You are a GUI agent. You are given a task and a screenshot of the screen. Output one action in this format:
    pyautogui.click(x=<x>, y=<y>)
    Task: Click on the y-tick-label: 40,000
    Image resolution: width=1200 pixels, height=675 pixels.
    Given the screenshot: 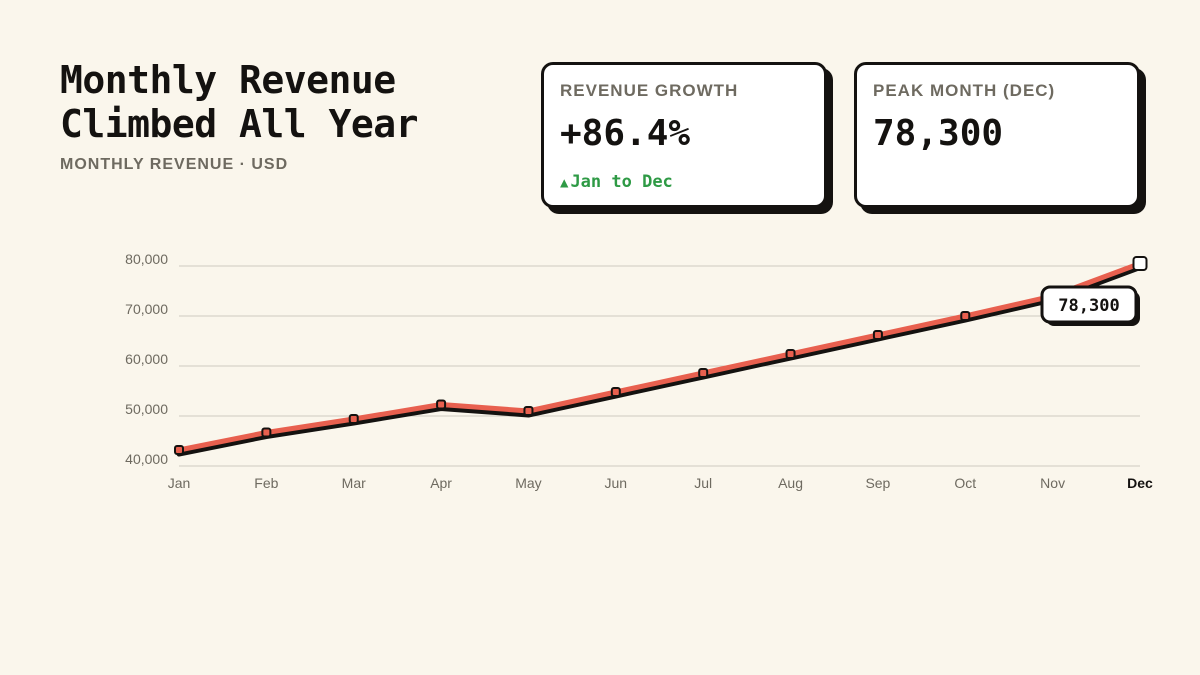 What is the action you would take?
    pyautogui.click(x=146, y=459)
    